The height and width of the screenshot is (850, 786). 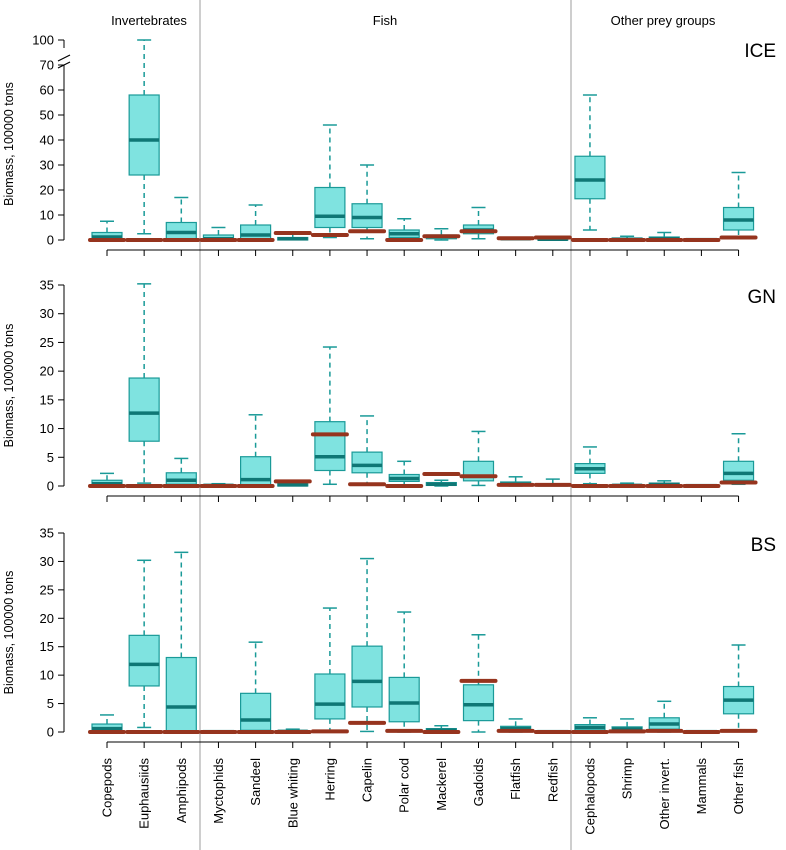 What do you see at coordinates (47, 115) in the screenshot?
I see `y-tick-label: 50` at bounding box center [47, 115].